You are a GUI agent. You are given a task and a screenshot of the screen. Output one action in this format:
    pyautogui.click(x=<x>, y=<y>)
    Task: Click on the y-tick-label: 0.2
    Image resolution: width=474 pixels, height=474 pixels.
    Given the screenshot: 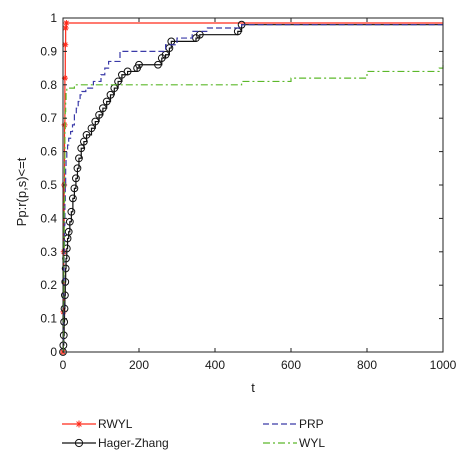 What is the action you would take?
    pyautogui.click(x=48, y=285)
    